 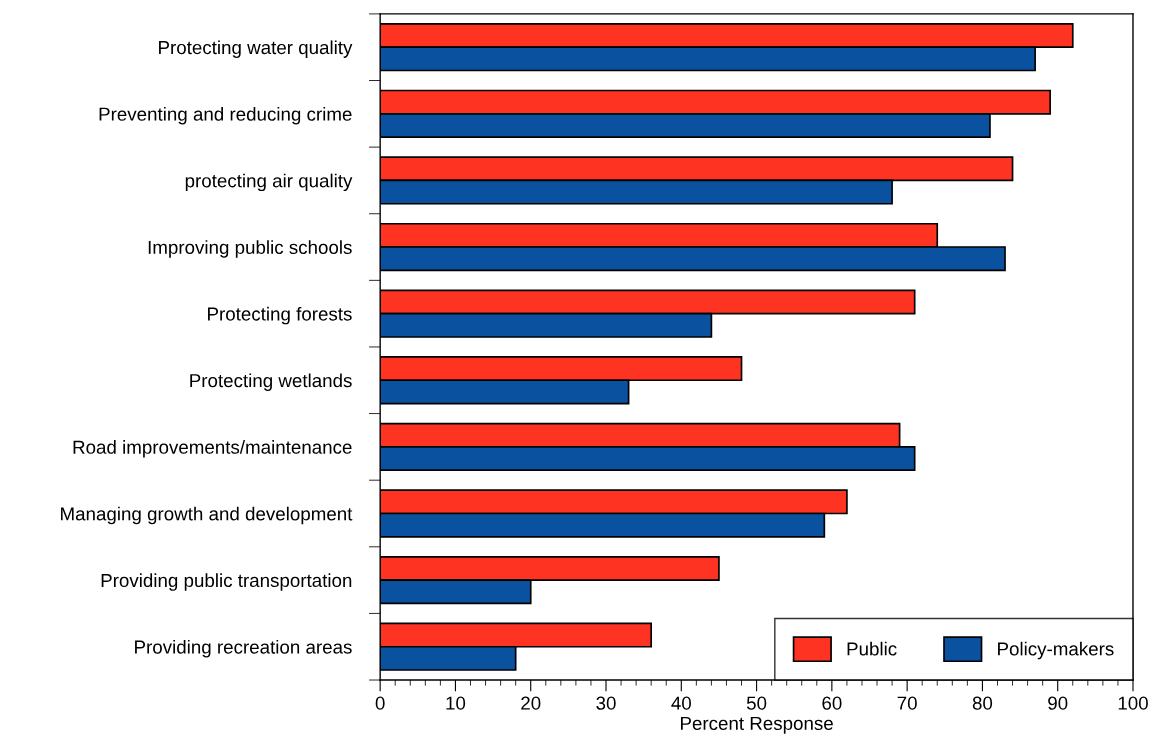 What do you see at coordinates (280, 315) in the screenshot?
I see `y-tick-label: Protecting forests` at bounding box center [280, 315].